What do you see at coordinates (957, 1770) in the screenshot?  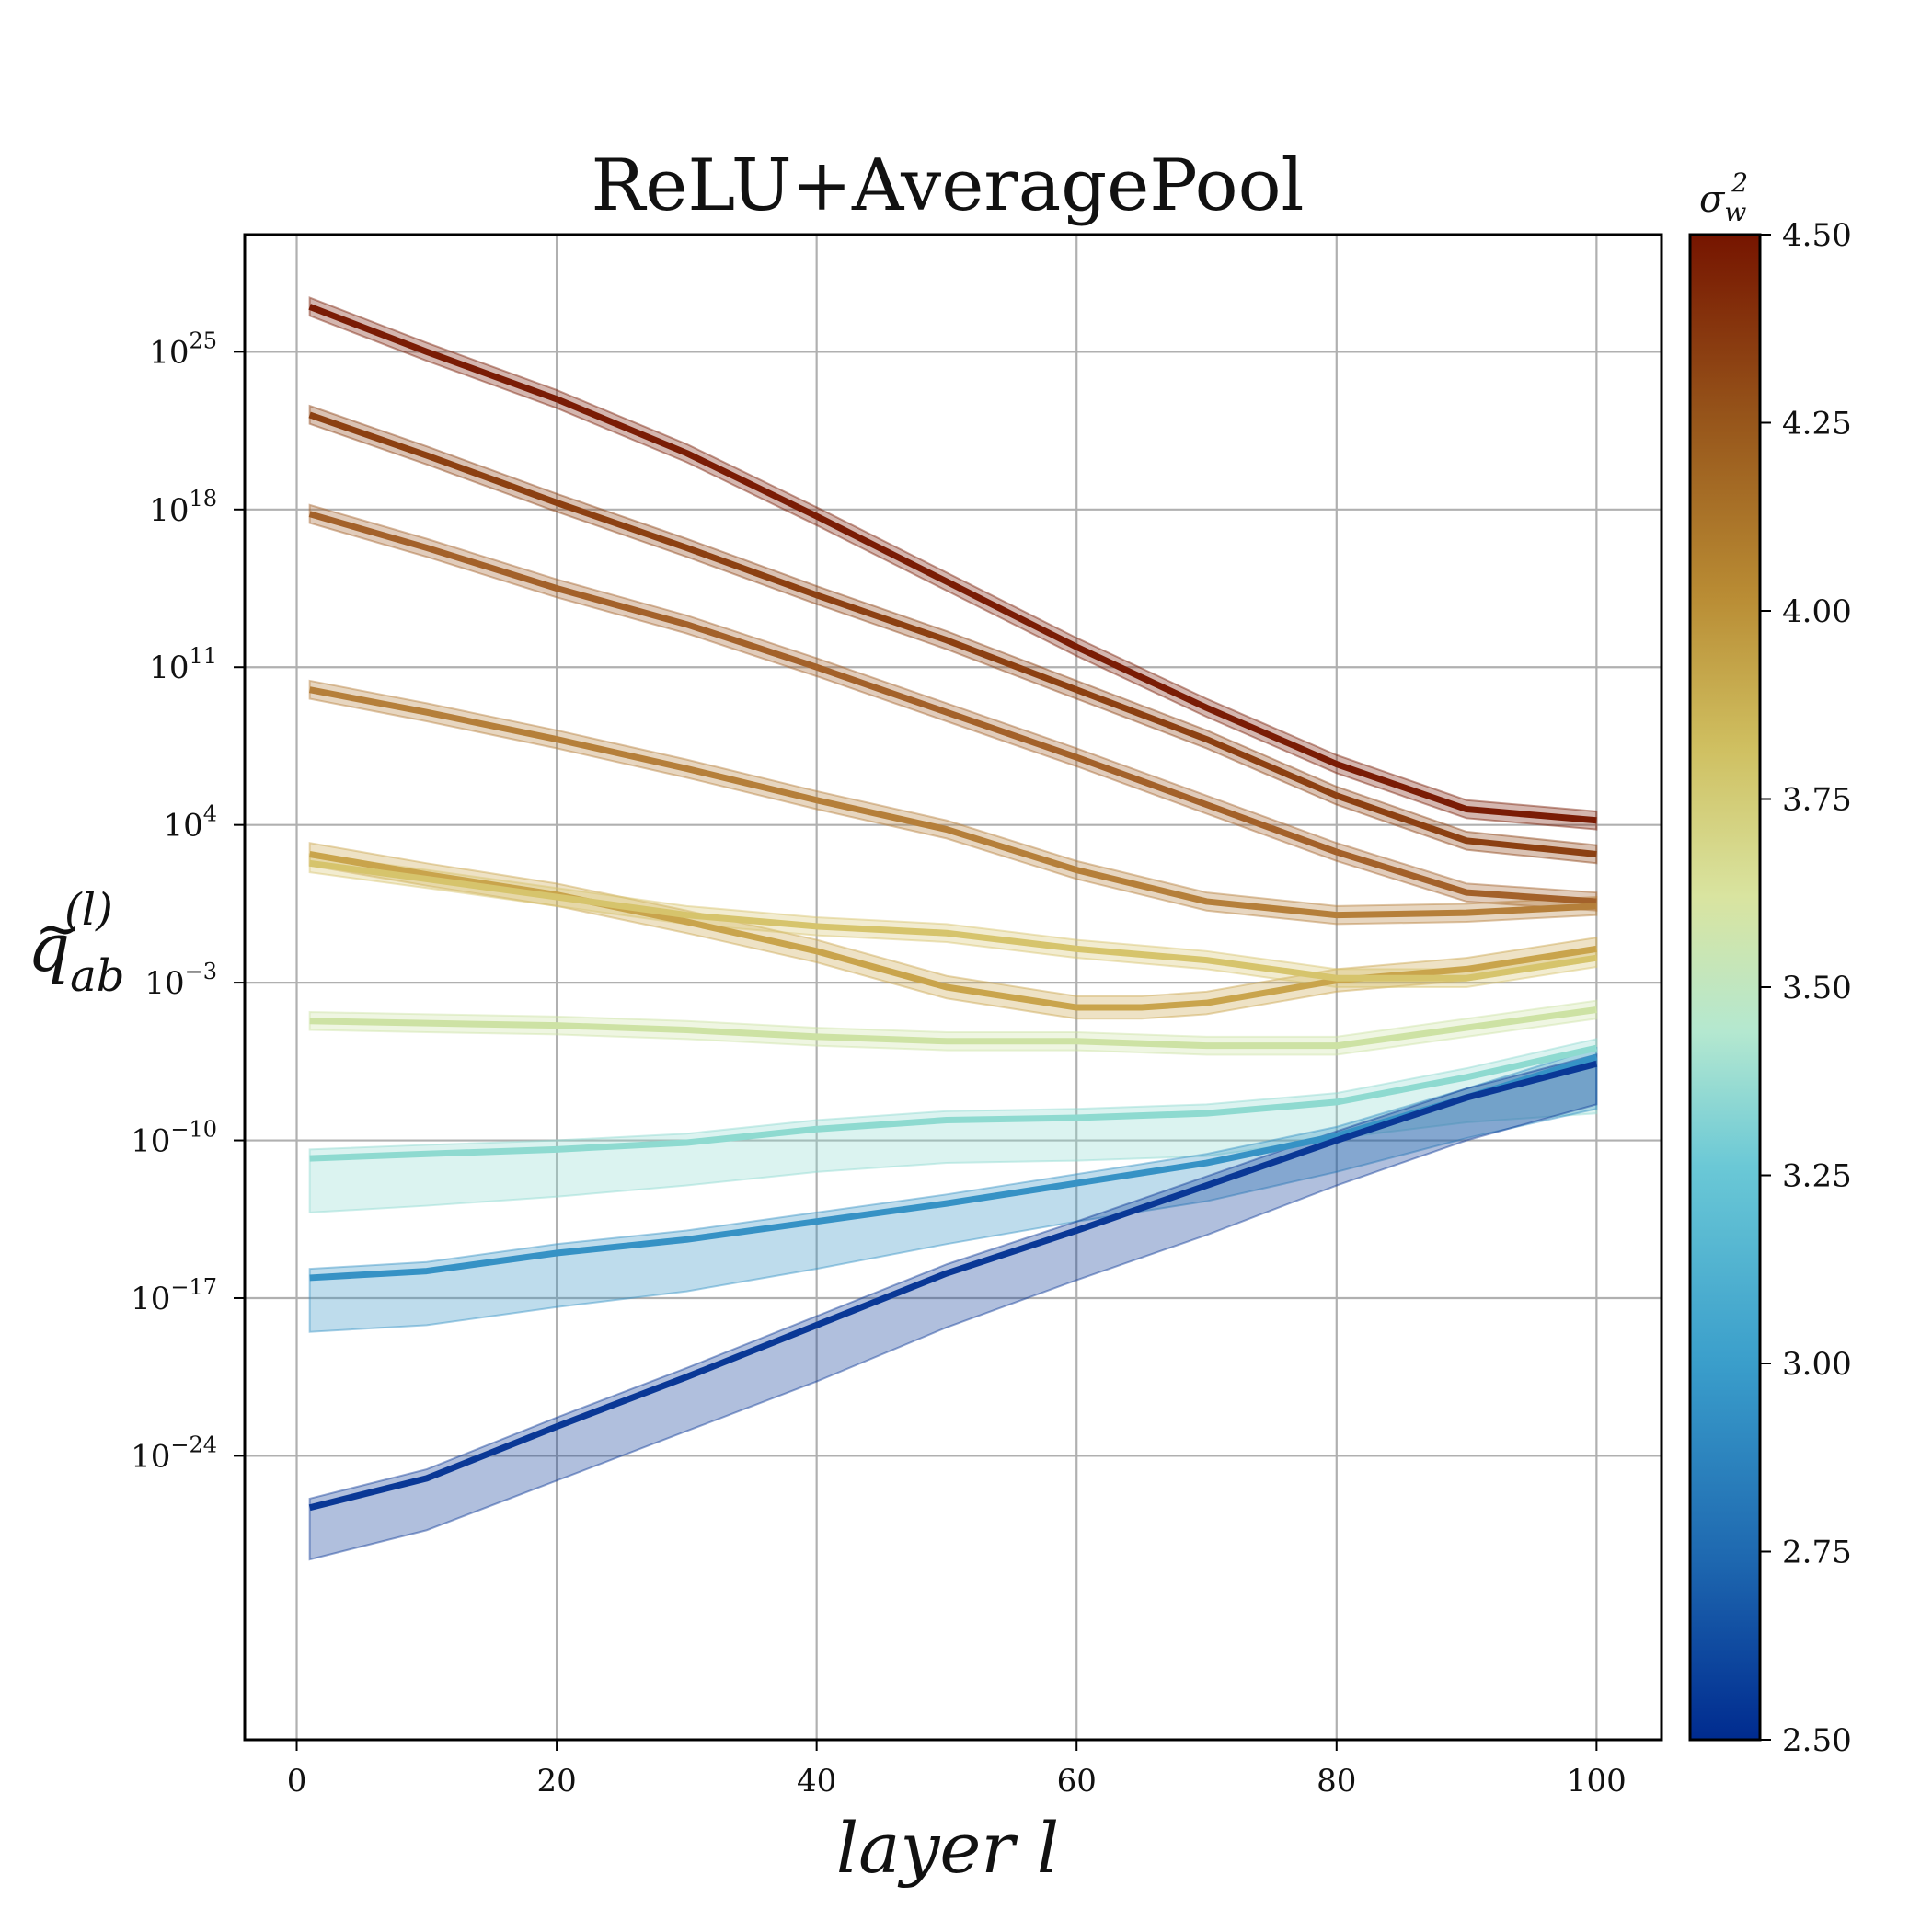 I see `x-axis-ticks: 0 20 40 60 80 100` at bounding box center [957, 1770].